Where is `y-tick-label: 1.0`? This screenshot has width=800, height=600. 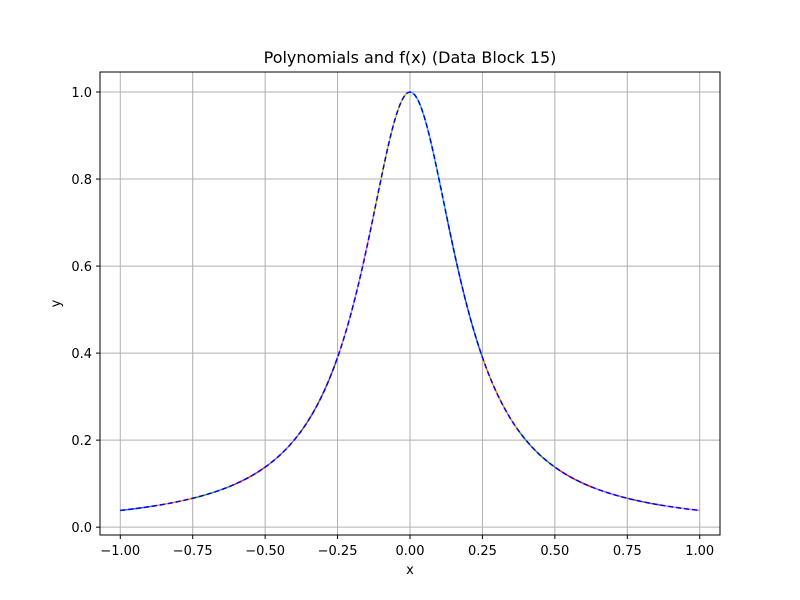
y-tick-label: 1.0 is located at coordinates (81, 93).